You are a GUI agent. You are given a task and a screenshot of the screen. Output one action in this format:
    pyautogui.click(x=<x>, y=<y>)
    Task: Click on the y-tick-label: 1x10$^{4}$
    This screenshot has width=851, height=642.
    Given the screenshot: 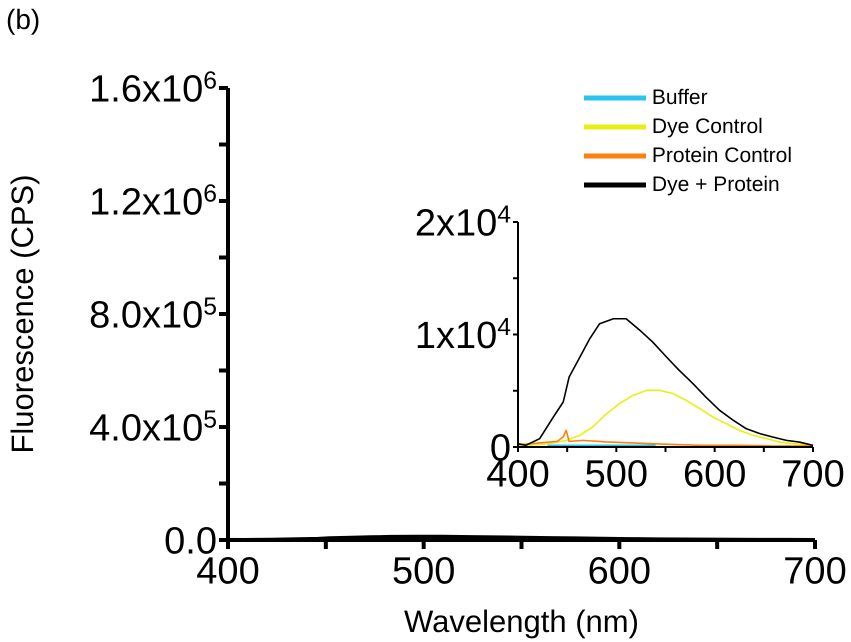 What is the action you would take?
    pyautogui.click(x=462, y=335)
    